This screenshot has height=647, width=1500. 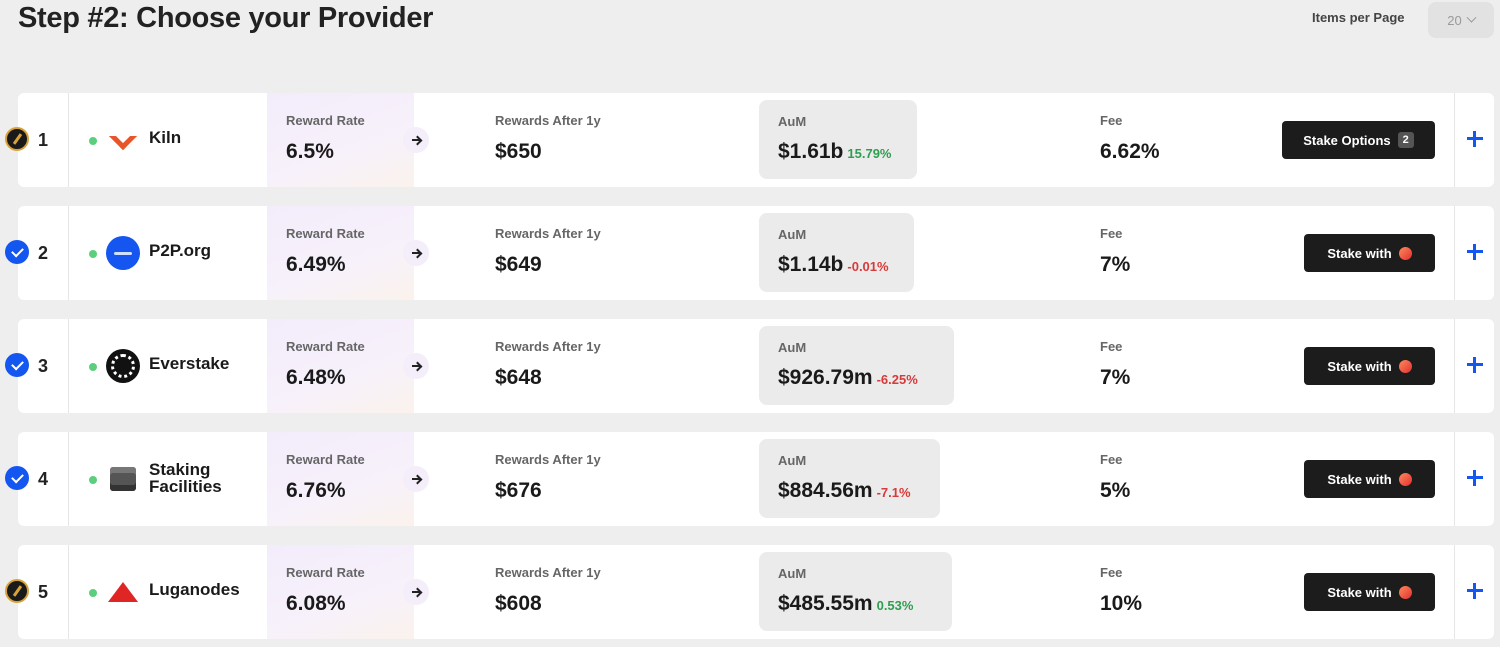 I want to click on p2p-logo-icon, so click(x=123, y=253).